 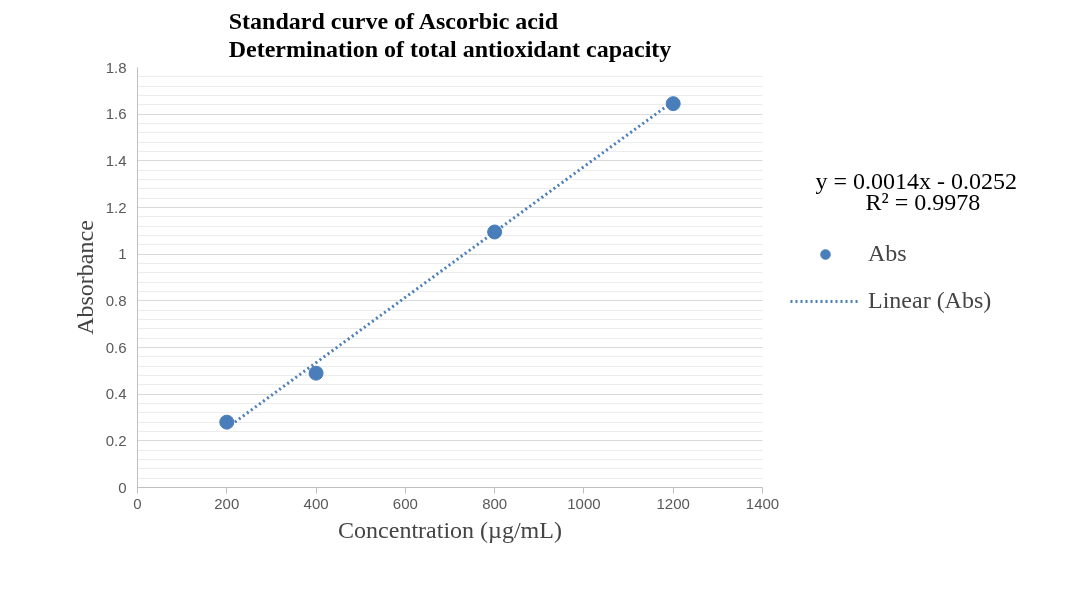 I want to click on x-tick-label: 800, so click(x=495, y=503).